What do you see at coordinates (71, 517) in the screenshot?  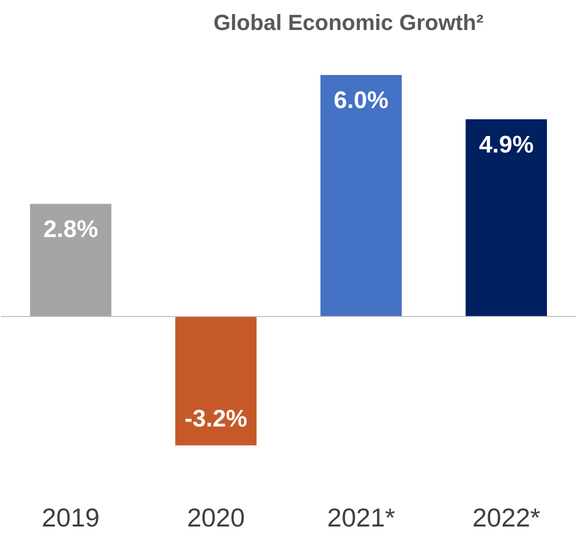 I see `x-tick-label: 2019` at bounding box center [71, 517].